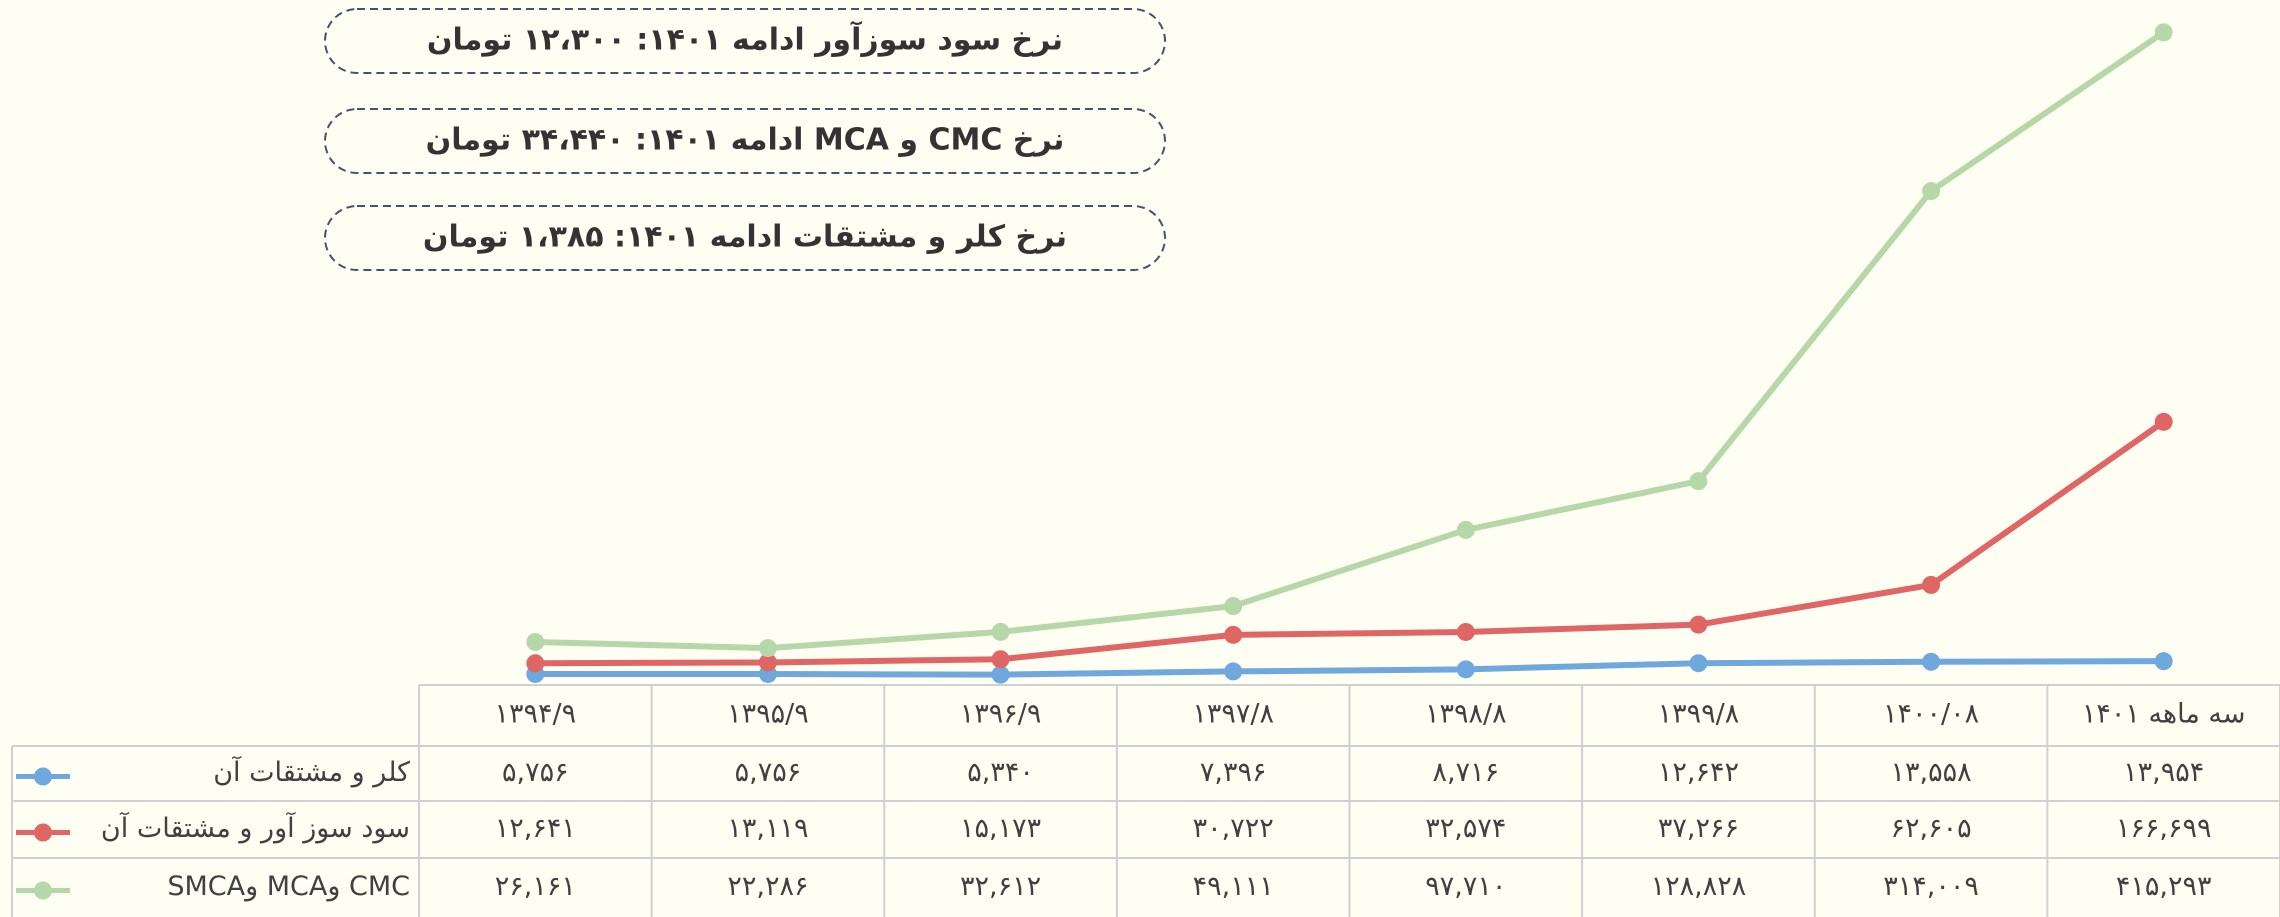  What do you see at coordinates (1698, 828) in the screenshot?
I see `data-label: ۳۷,۲۶۶` at bounding box center [1698, 828].